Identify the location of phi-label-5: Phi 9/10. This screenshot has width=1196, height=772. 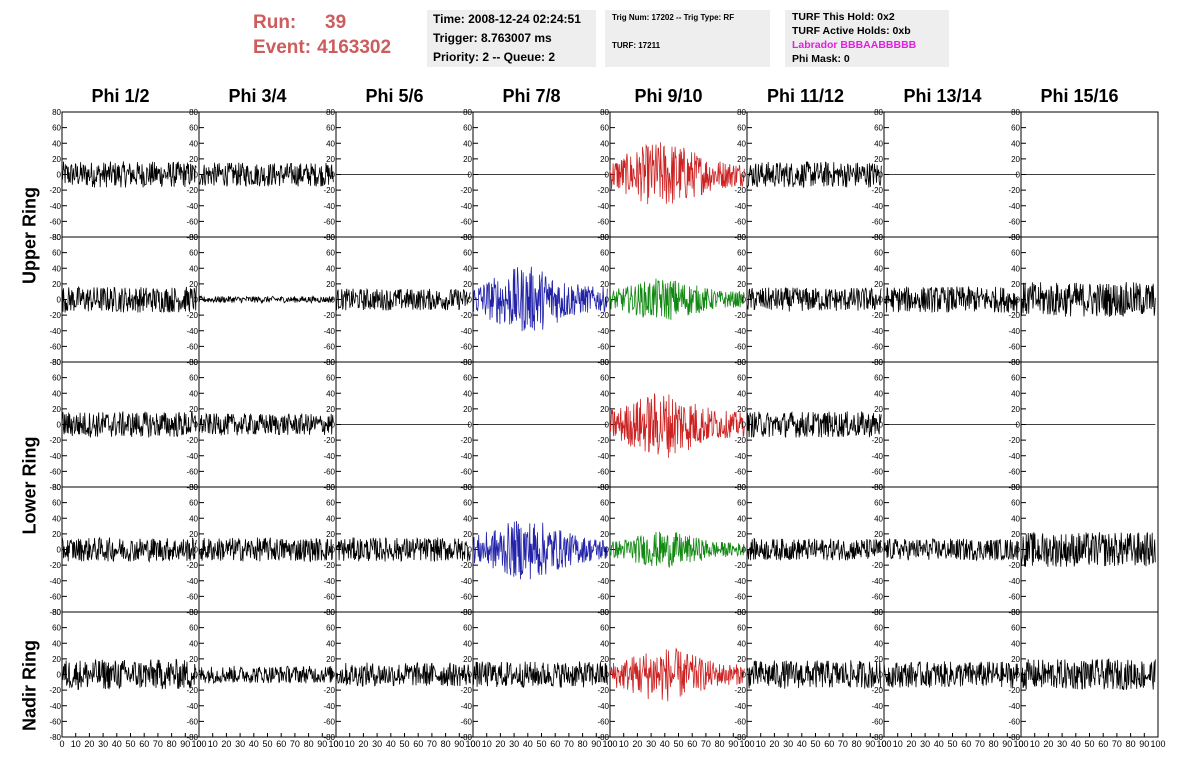
(668, 96).